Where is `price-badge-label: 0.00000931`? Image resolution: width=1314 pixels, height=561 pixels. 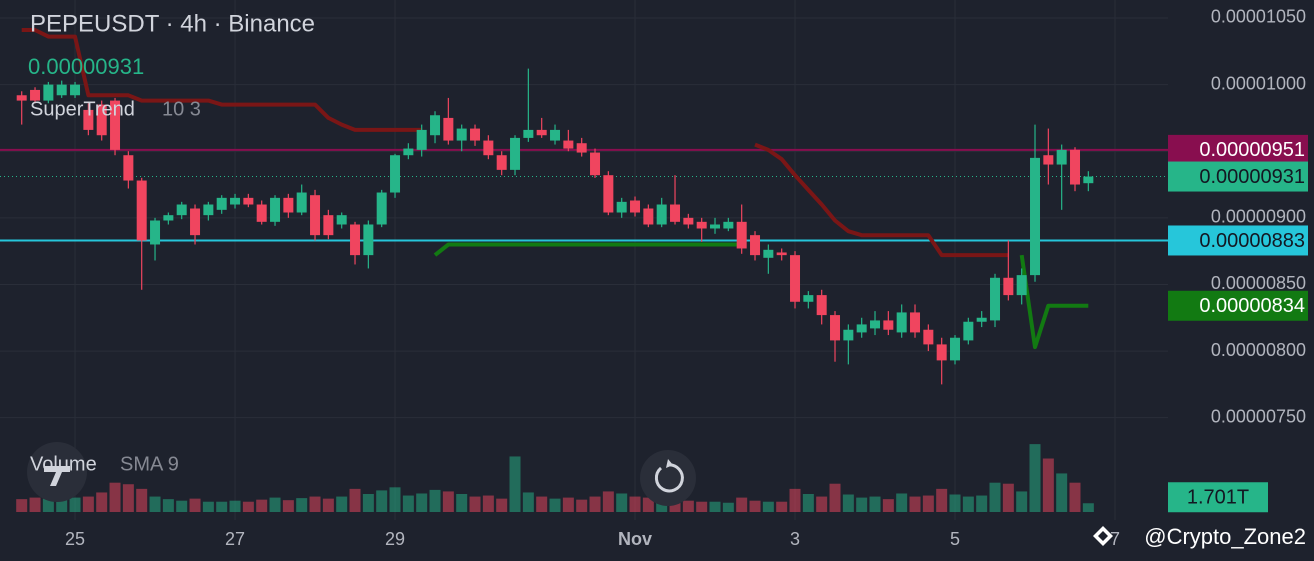
price-badge-label: 0.00000931 is located at coordinates (1252, 177).